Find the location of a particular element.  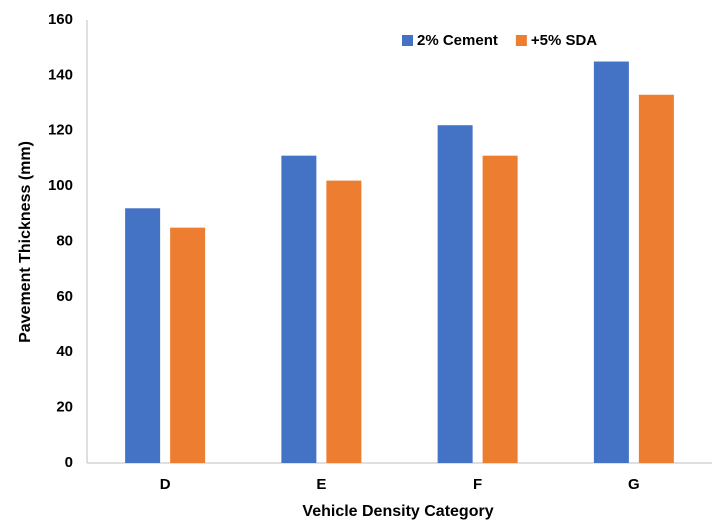

x-tick-label: G is located at coordinates (634, 484).